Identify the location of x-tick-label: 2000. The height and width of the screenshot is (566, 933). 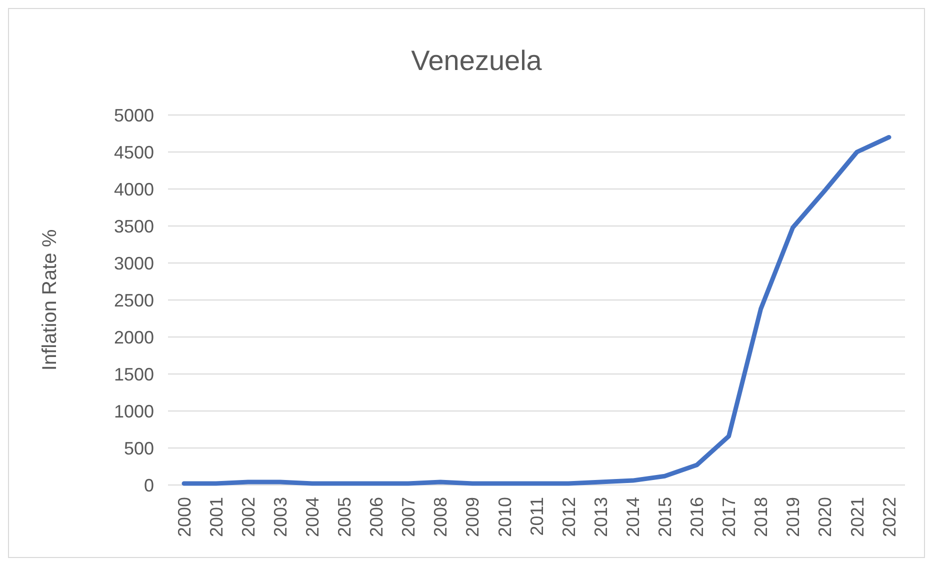
(184, 517).